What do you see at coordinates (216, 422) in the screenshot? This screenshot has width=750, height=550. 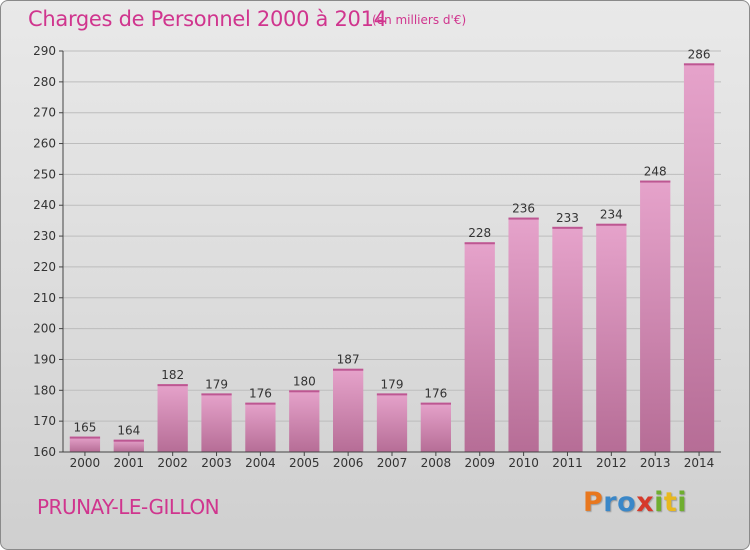 I see `bar-2003` at bounding box center [216, 422].